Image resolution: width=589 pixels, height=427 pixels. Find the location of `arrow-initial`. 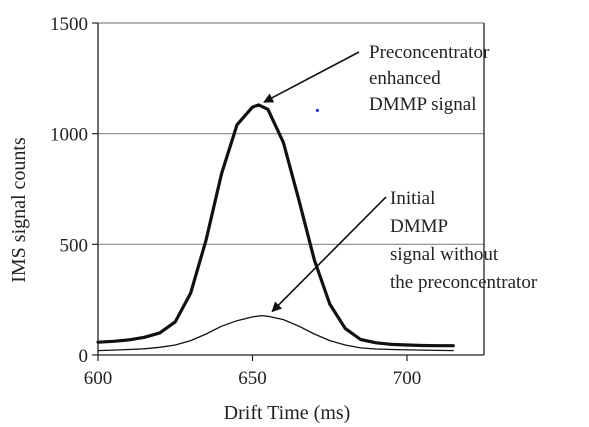

arrow-initial is located at coordinates (329, 254).